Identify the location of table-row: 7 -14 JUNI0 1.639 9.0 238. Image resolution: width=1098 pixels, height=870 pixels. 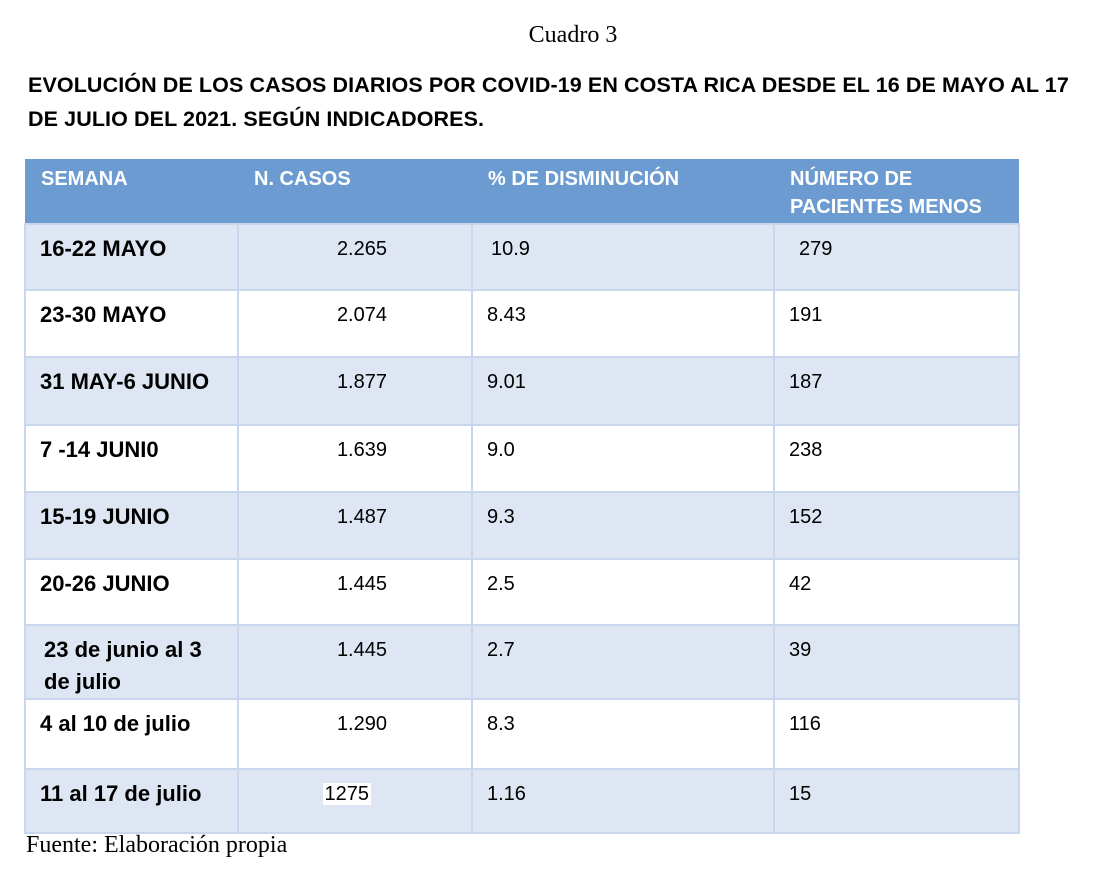
(522, 458).